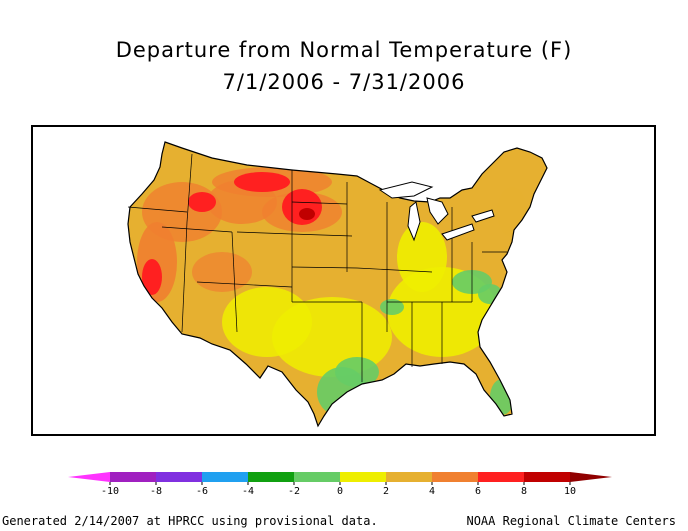  Describe the element at coordinates (248, 491) in the screenshot. I see `legend-tick-label: -4` at that location.